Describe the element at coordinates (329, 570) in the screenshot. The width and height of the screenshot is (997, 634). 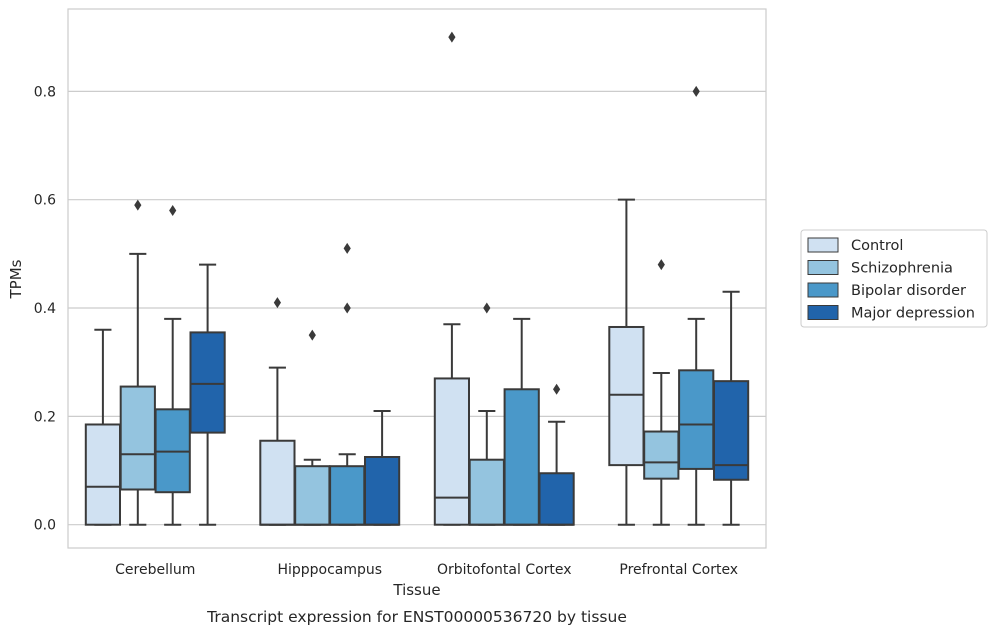
I see `x-tick-label: Hipppocampus` at that location.